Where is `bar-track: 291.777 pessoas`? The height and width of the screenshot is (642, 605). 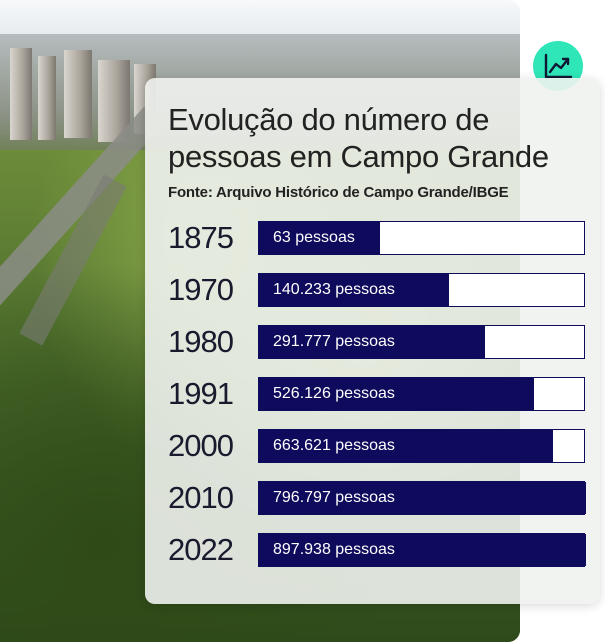 bar-track: 291.777 pessoas is located at coordinates (421, 342).